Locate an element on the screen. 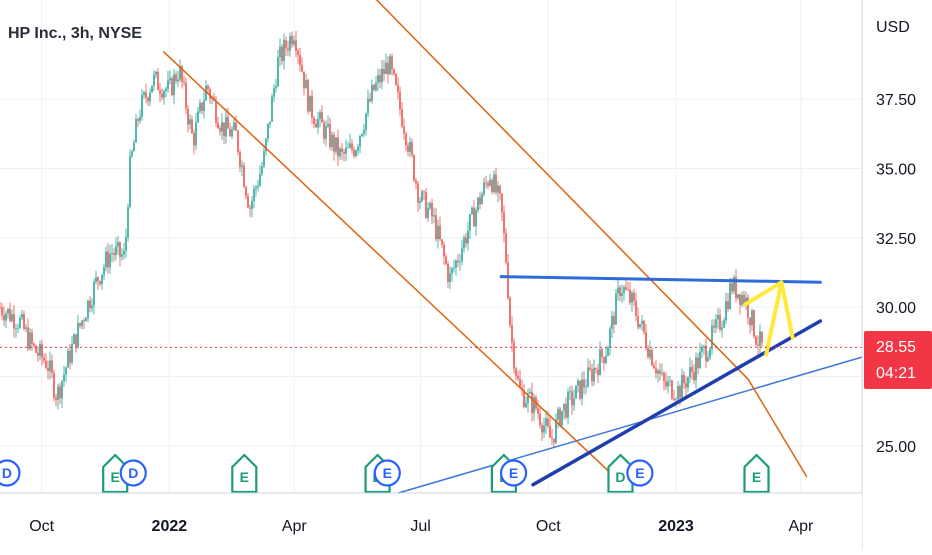  dividend-marker-label: E is located at coordinates (387, 473).